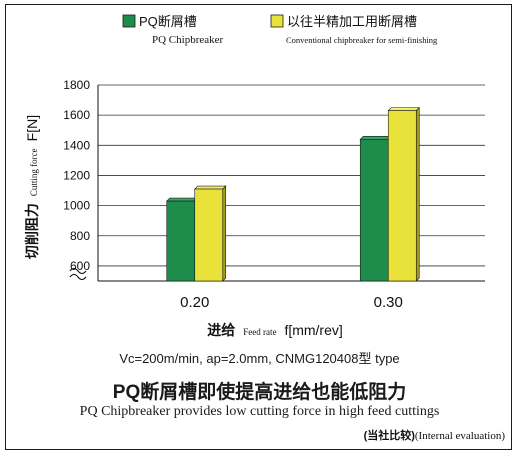 This screenshot has height=454, width=519. I want to click on y-tick-label: 1800, so click(76, 85).